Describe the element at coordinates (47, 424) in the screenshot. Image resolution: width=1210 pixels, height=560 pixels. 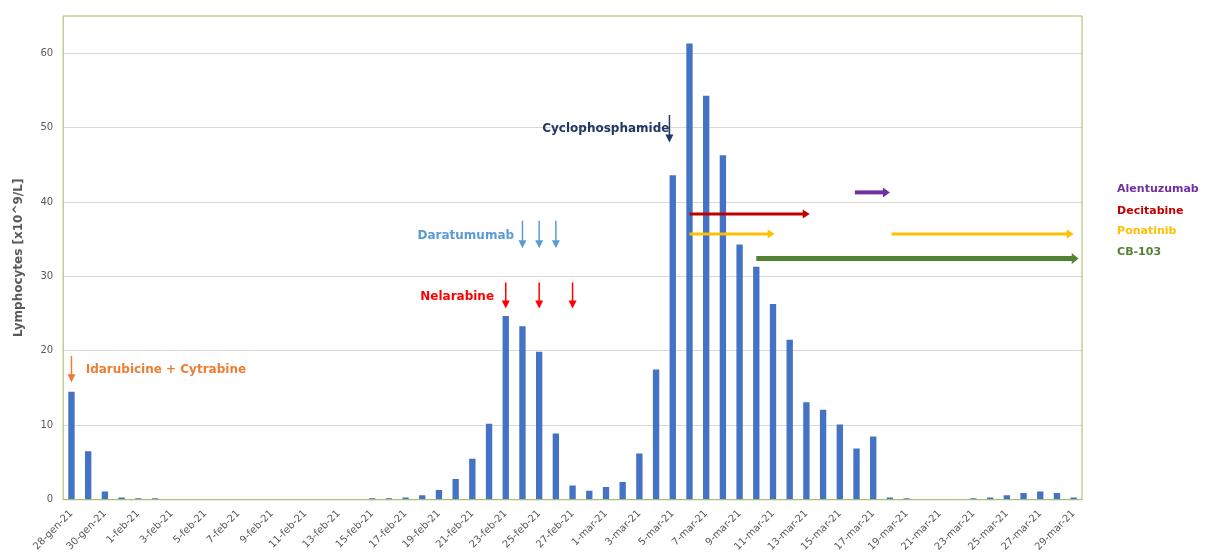
I see `y-tick-label: 10` at that location.